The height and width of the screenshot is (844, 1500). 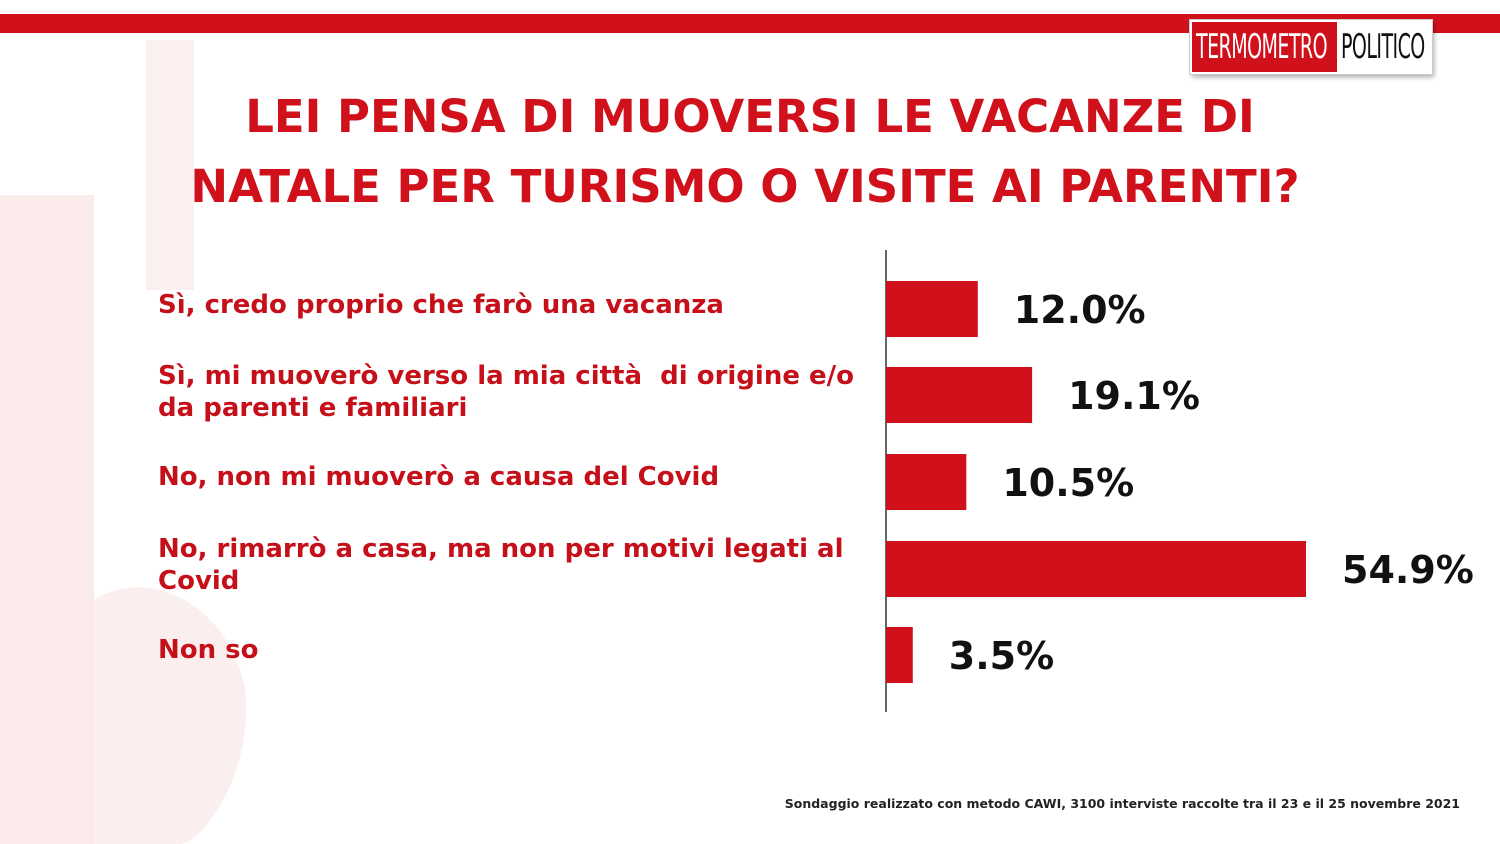 What do you see at coordinates (441, 305) in the screenshot?
I see `category-label-0: Sì, credo proprio che farò una vacanza` at bounding box center [441, 305].